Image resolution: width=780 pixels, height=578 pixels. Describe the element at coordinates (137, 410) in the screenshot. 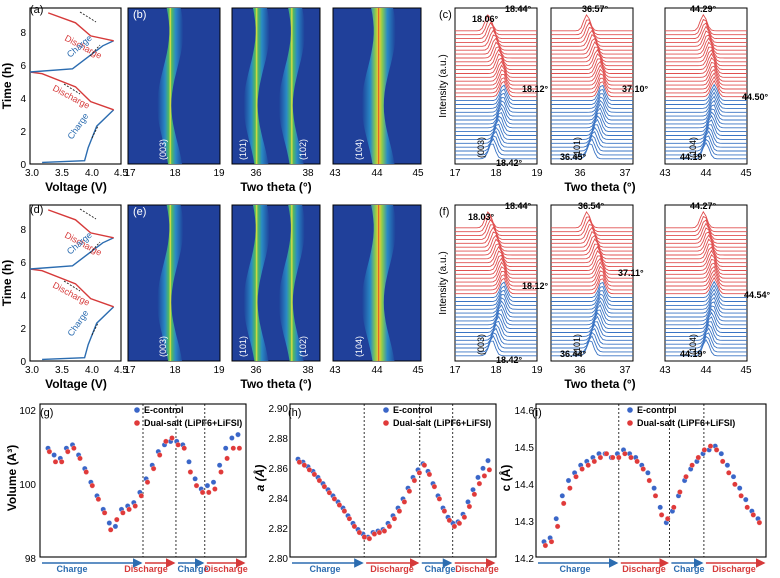

I see `g-legend-marker-econtrol` at that location.